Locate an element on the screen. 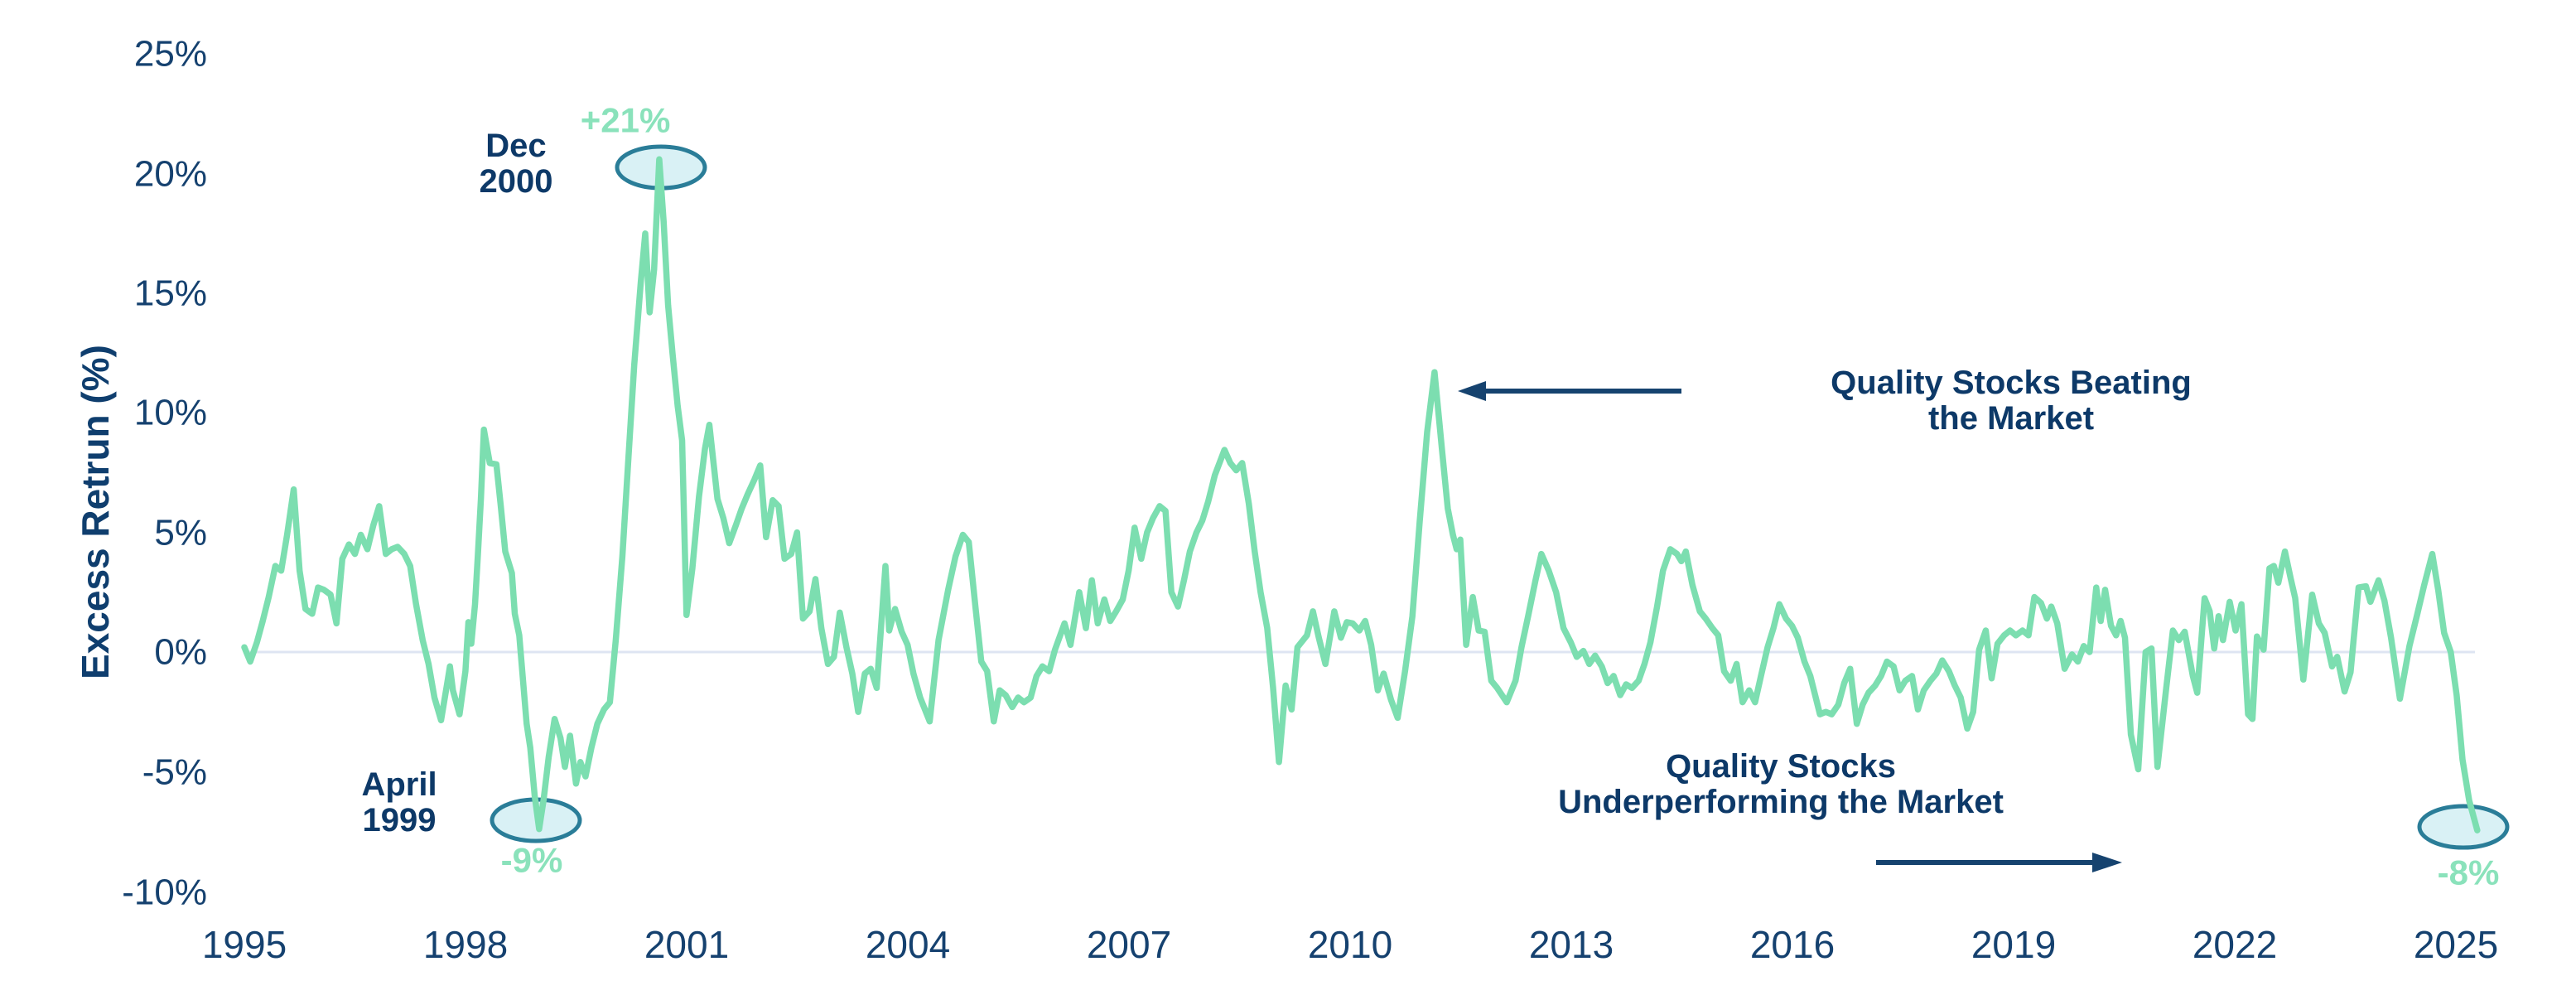 Image resolution: width=2576 pixels, height=1005 pixels. x-tick-2010: 2010 is located at coordinates (1350, 944).